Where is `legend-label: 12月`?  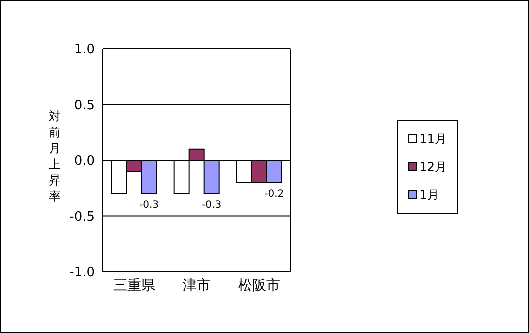
legend-label: 12月 is located at coordinates (433, 167).